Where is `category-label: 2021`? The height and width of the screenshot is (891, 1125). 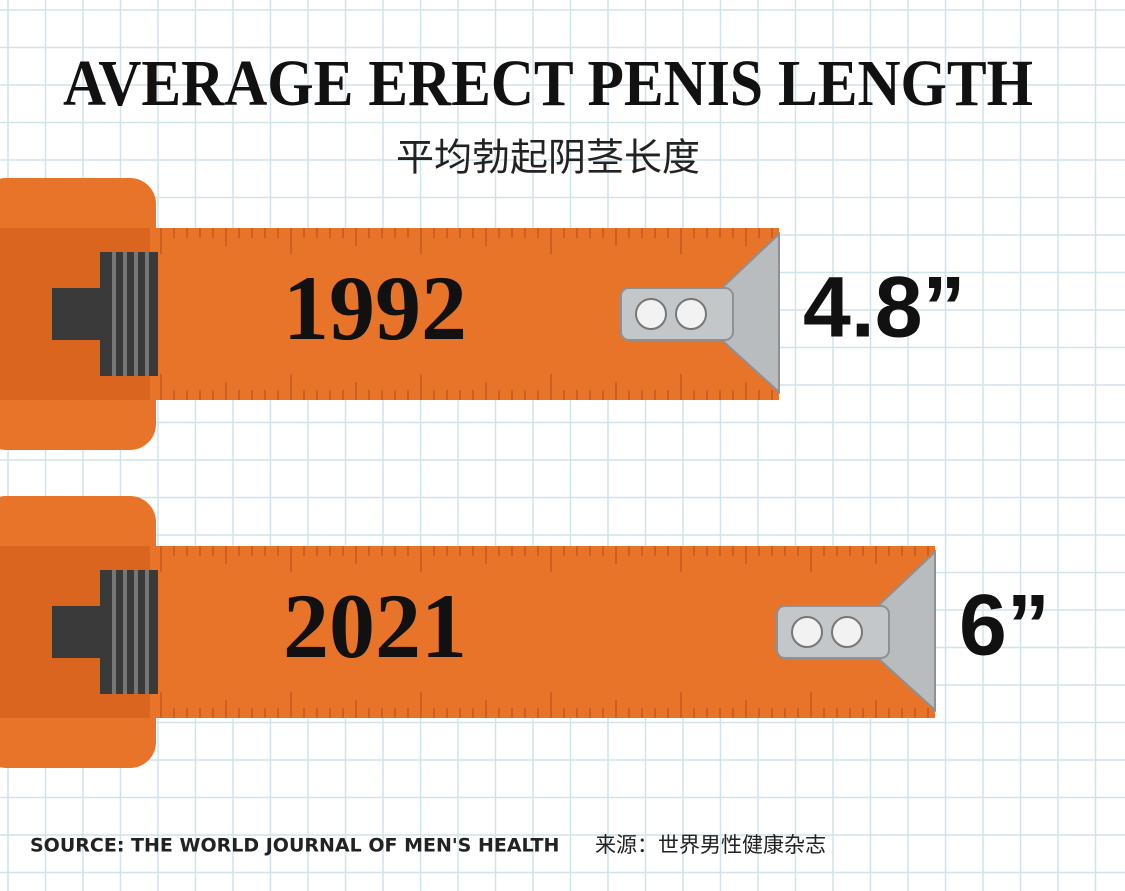 category-label: 2021 is located at coordinates (375, 626).